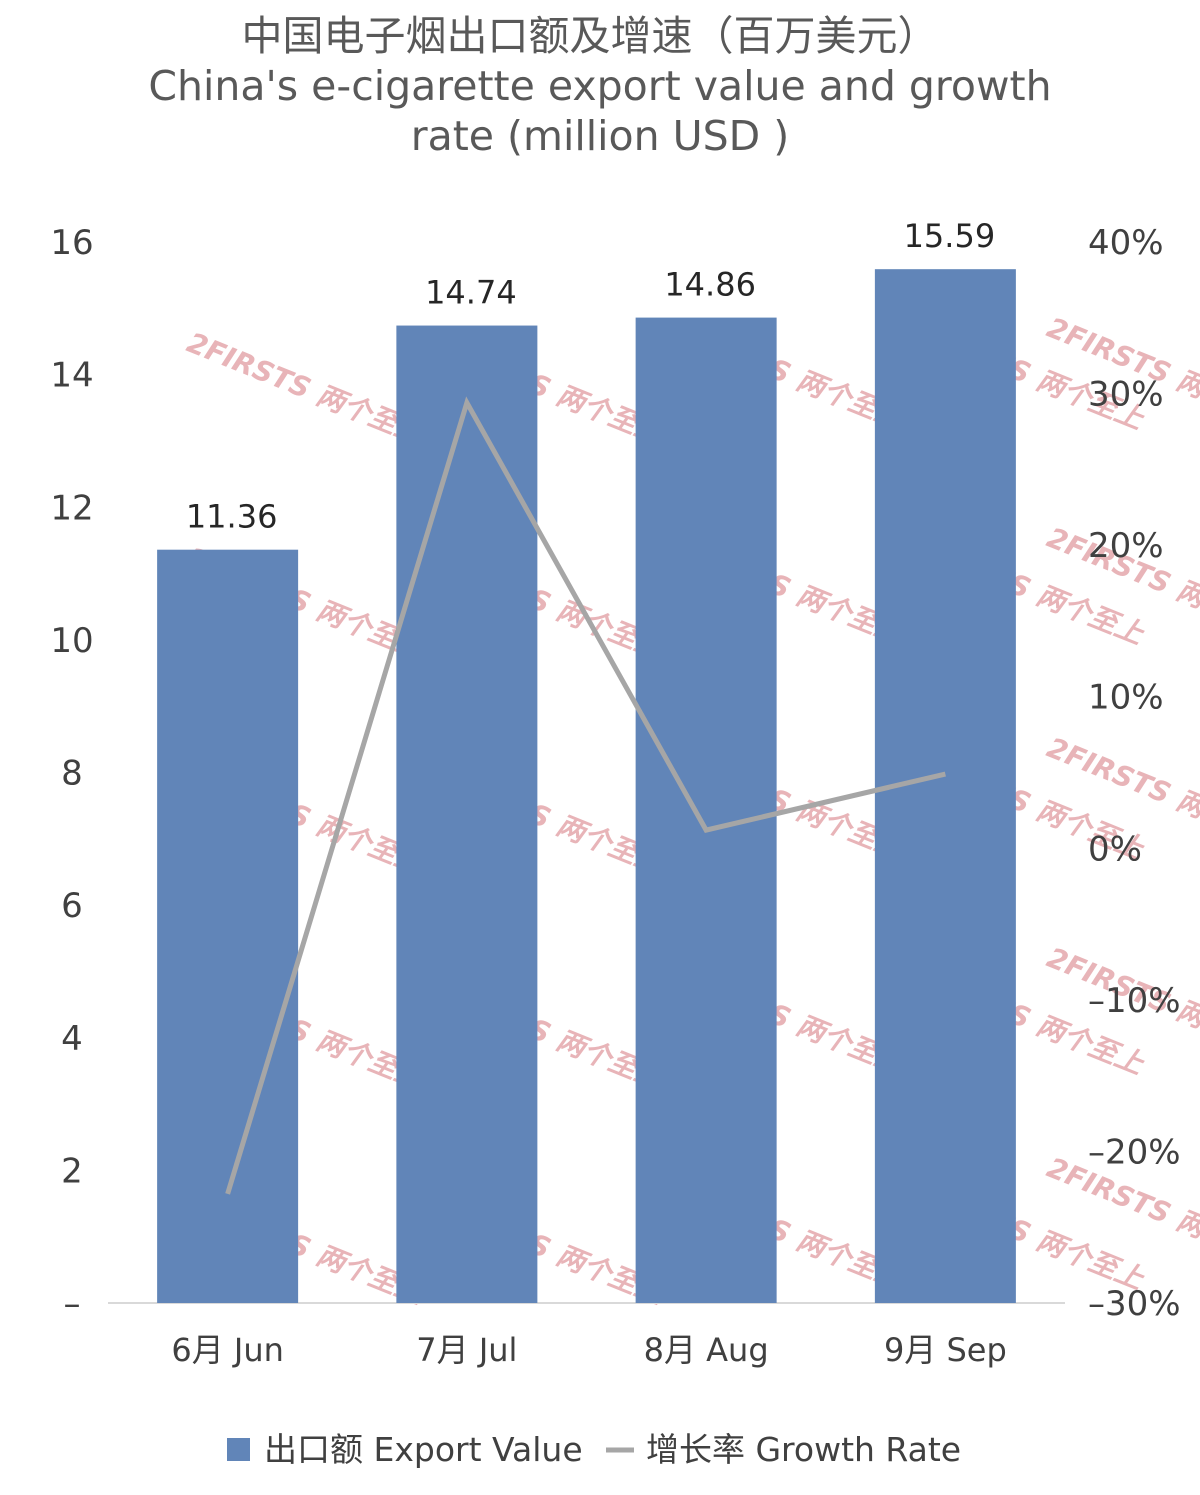 Image resolution: width=1200 pixels, height=1495 pixels. What do you see at coordinates (1126, 243) in the screenshot?
I see `y-right-tick-label: 40%` at bounding box center [1126, 243].